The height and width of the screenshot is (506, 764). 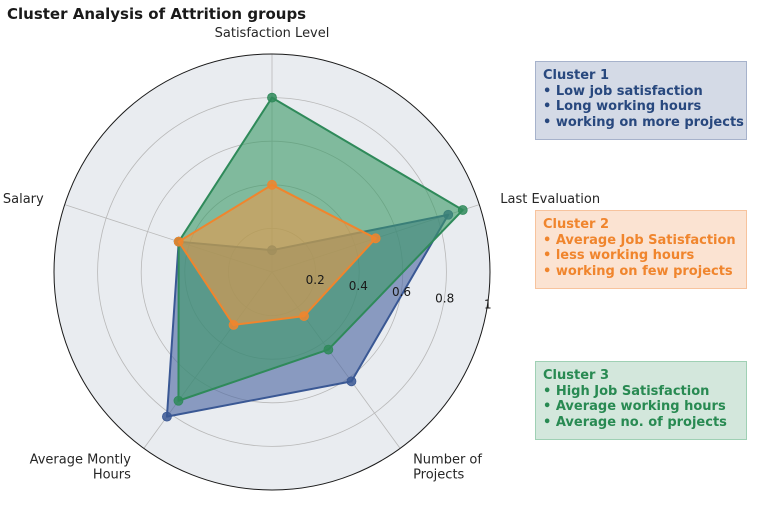 What do you see at coordinates (444, 298) in the screenshot?
I see `radial-tick-label: 0.8` at bounding box center [444, 298].